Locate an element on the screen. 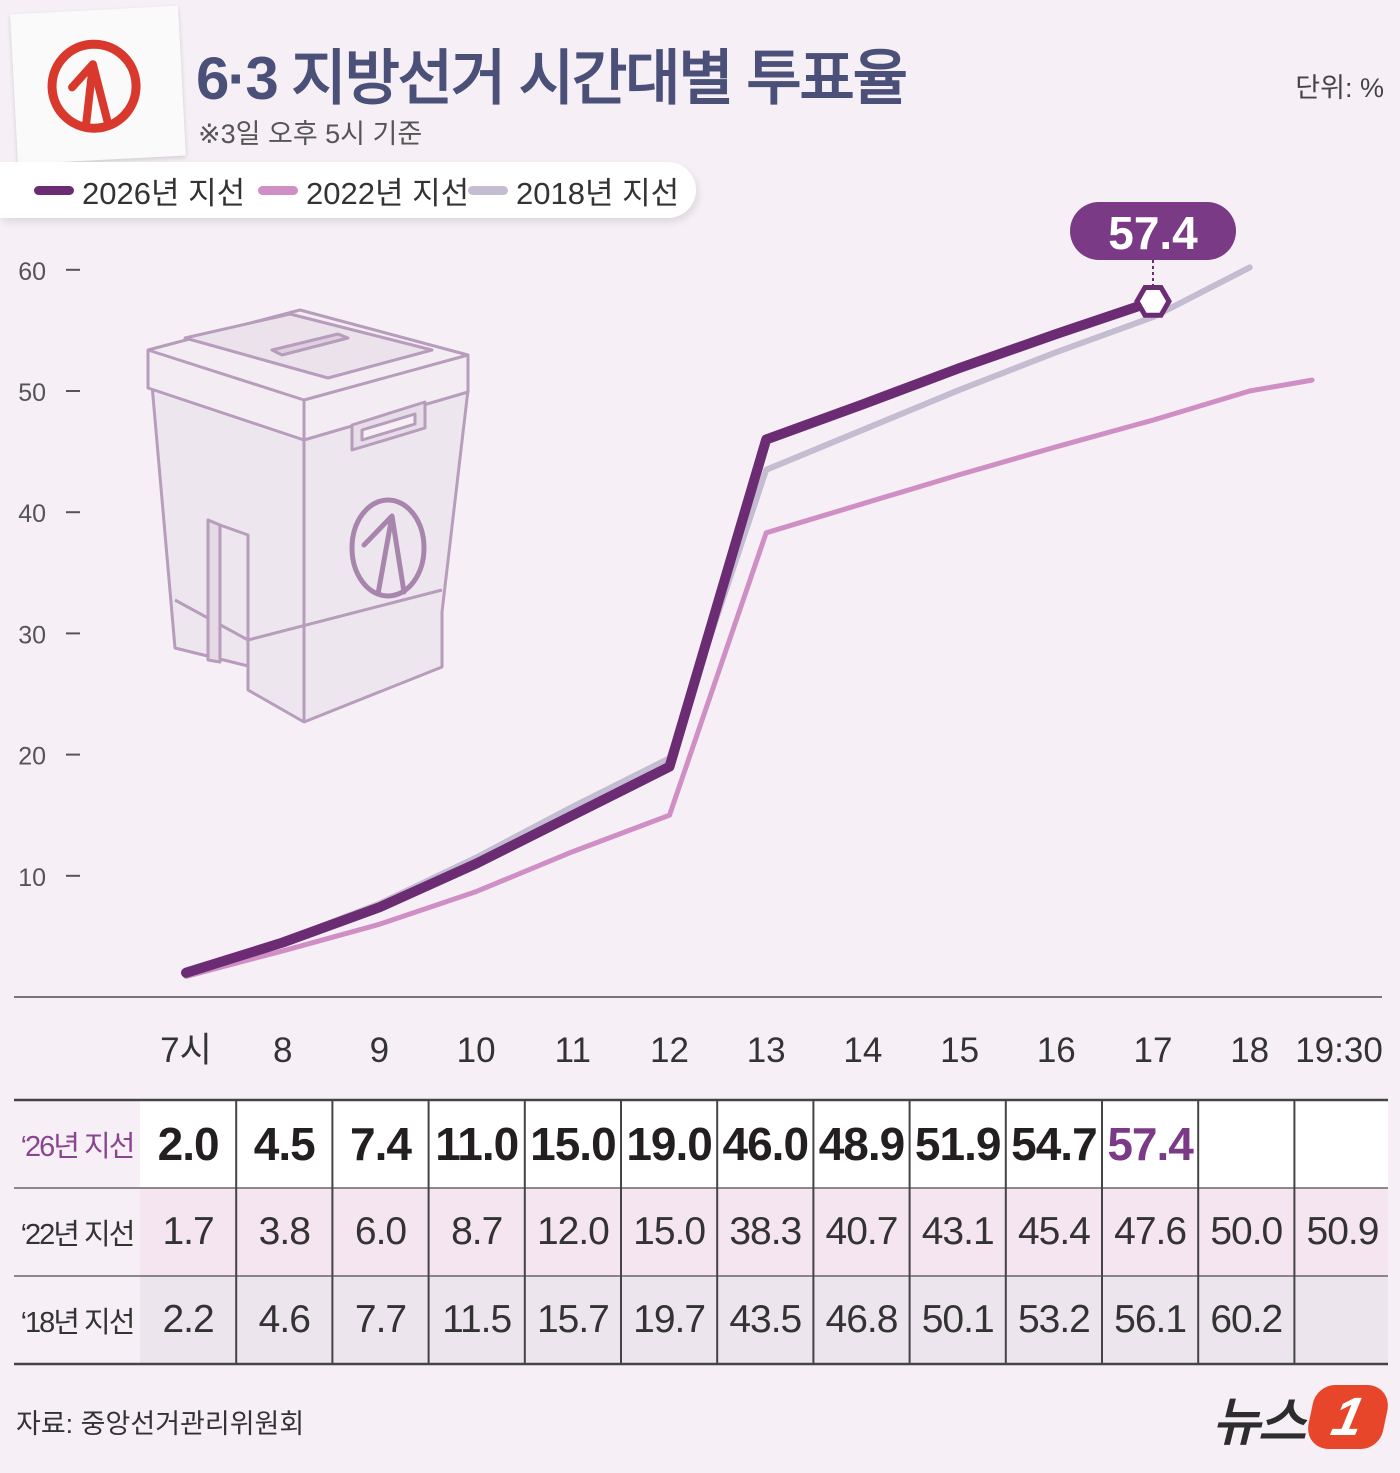  x-tick-label: 9 is located at coordinates (379, 1050).